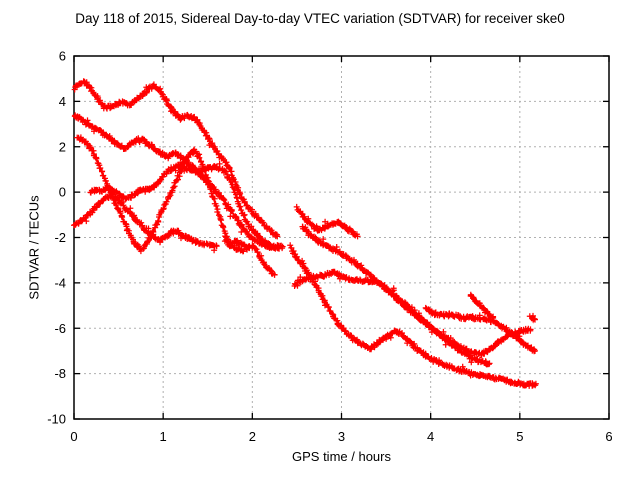 The height and width of the screenshot is (480, 640). Describe the element at coordinates (60, 373) in the screenshot. I see `y-tick-label: -8` at that location.